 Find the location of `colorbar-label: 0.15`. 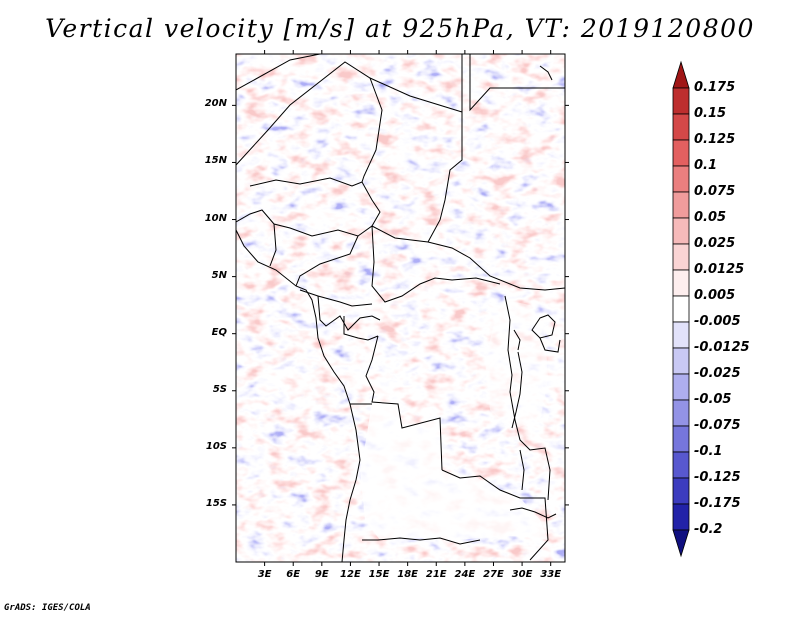

colorbar-label: 0.15 is located at coordinates (710, 113).